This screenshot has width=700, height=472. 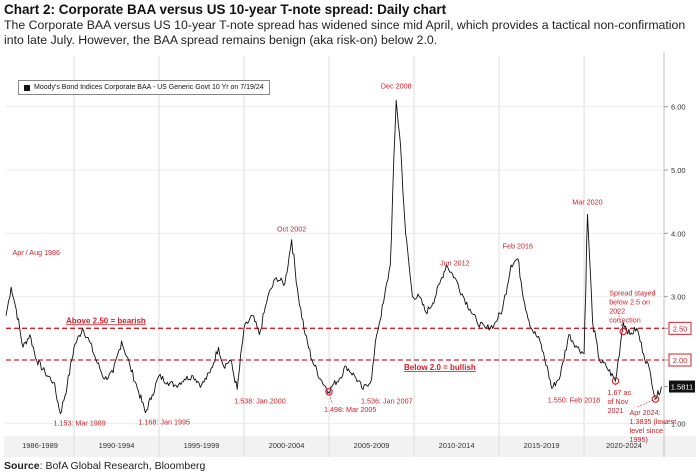 I want to click on annotation: 1.67 as of Nov 2021, so click(x=620, y=396).